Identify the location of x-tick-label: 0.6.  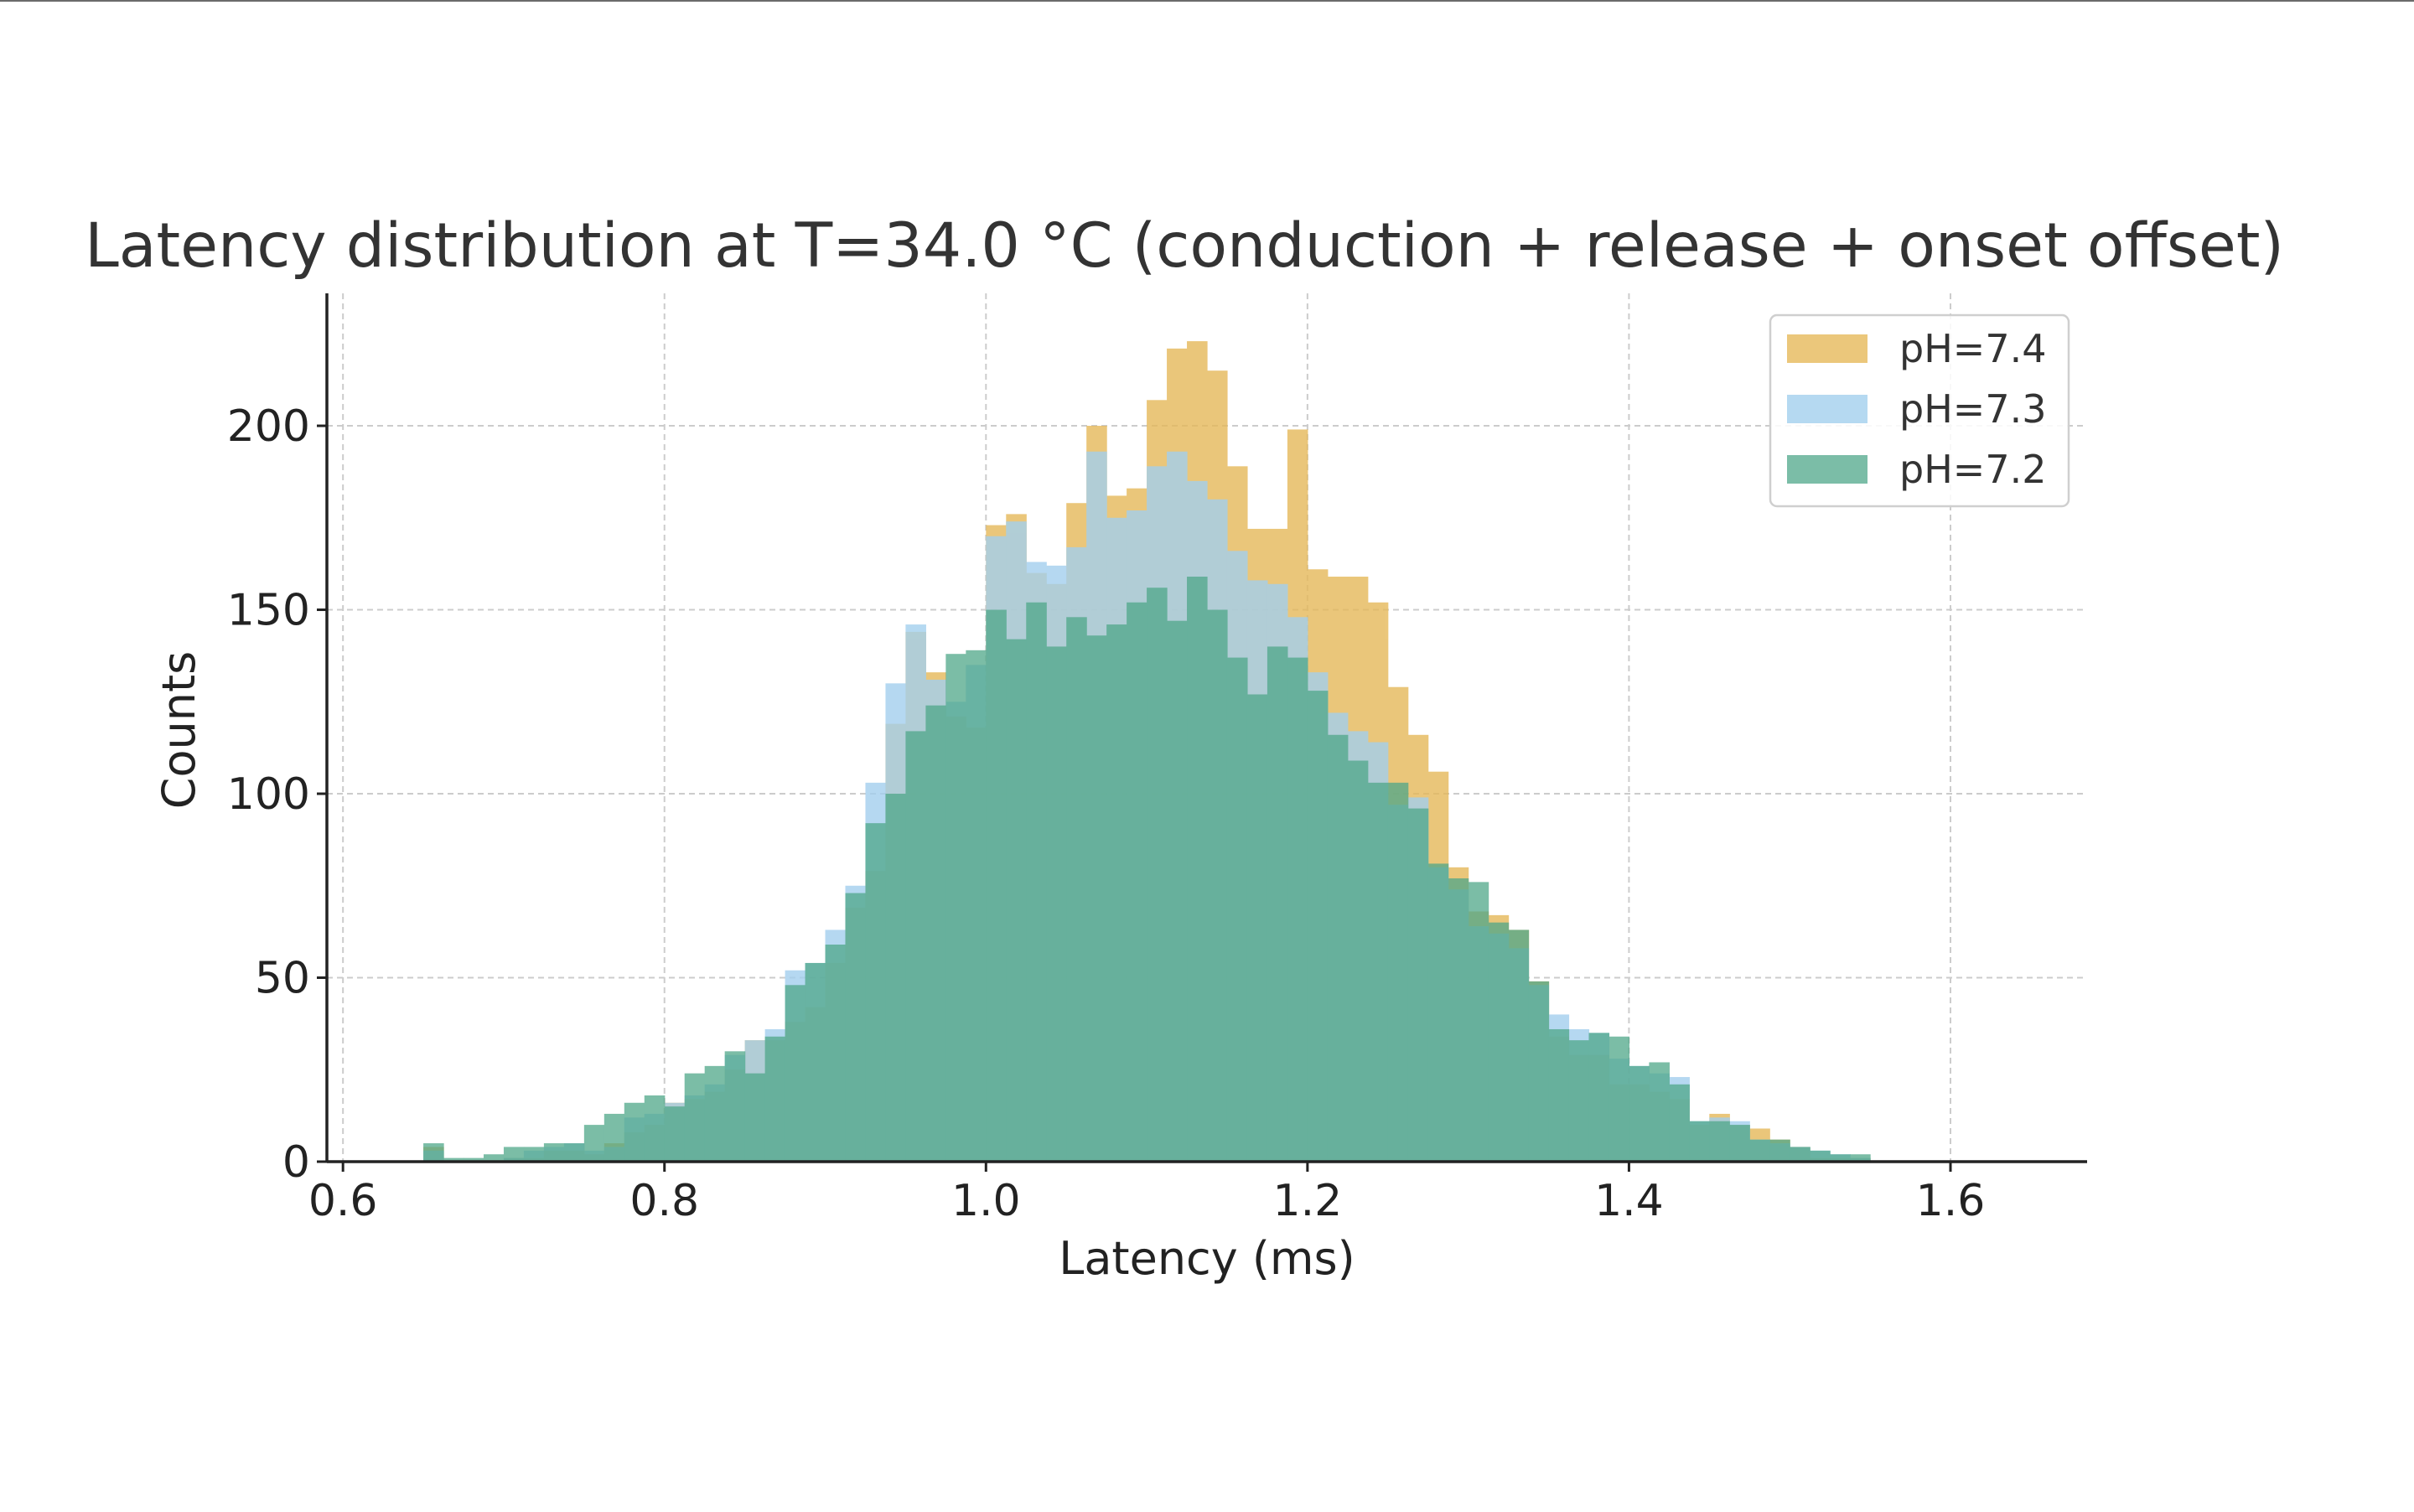
(343, 1201).